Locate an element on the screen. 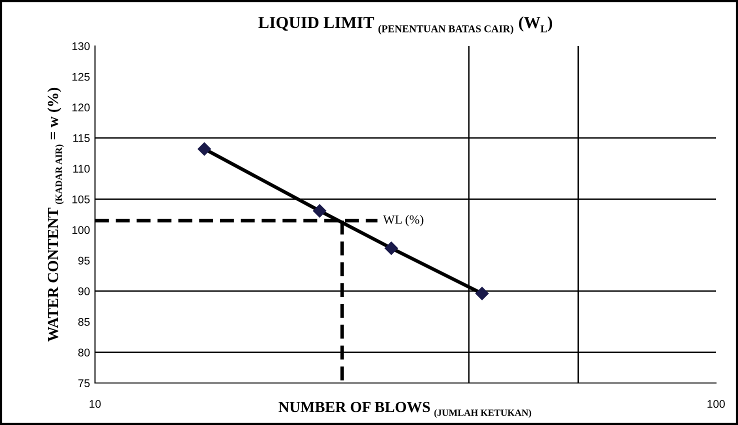  y-tick-label: 100 is located at coordinates (81, 230).